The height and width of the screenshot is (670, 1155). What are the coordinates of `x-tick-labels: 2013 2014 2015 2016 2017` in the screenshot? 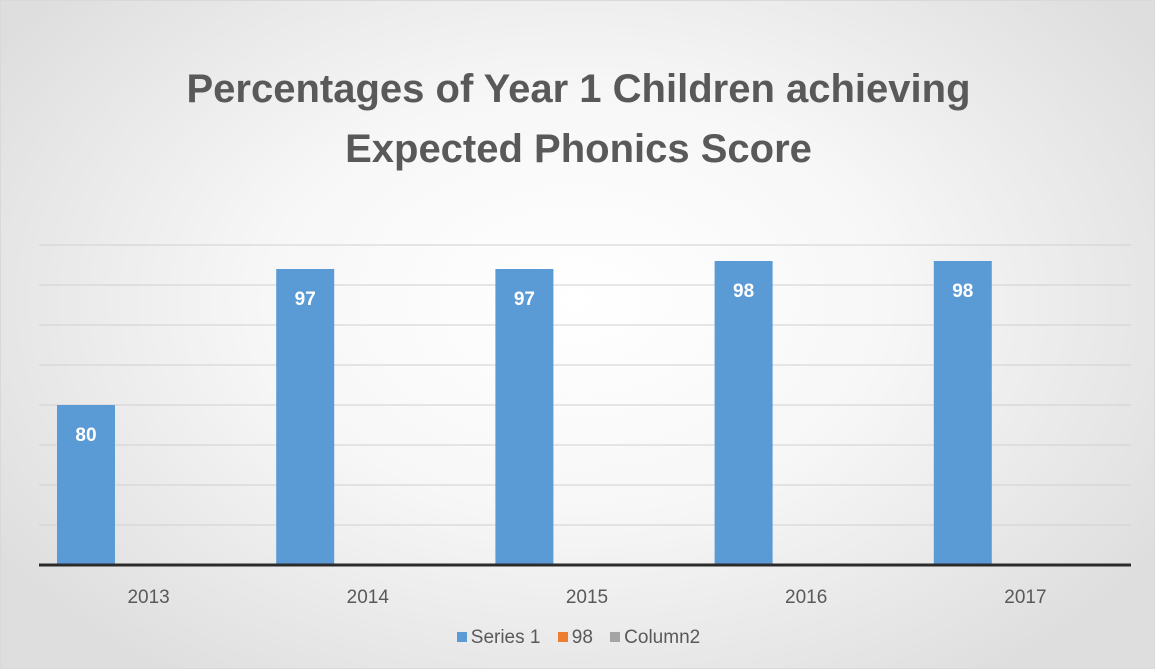 It's located at (586, 597).